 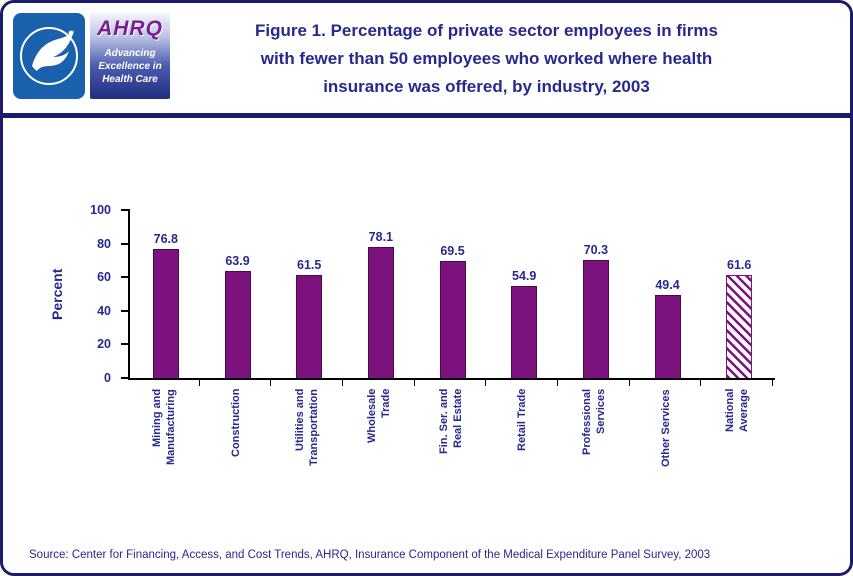 I want to click on x-axis-category-label: National Average, so click(x=737, y=411).